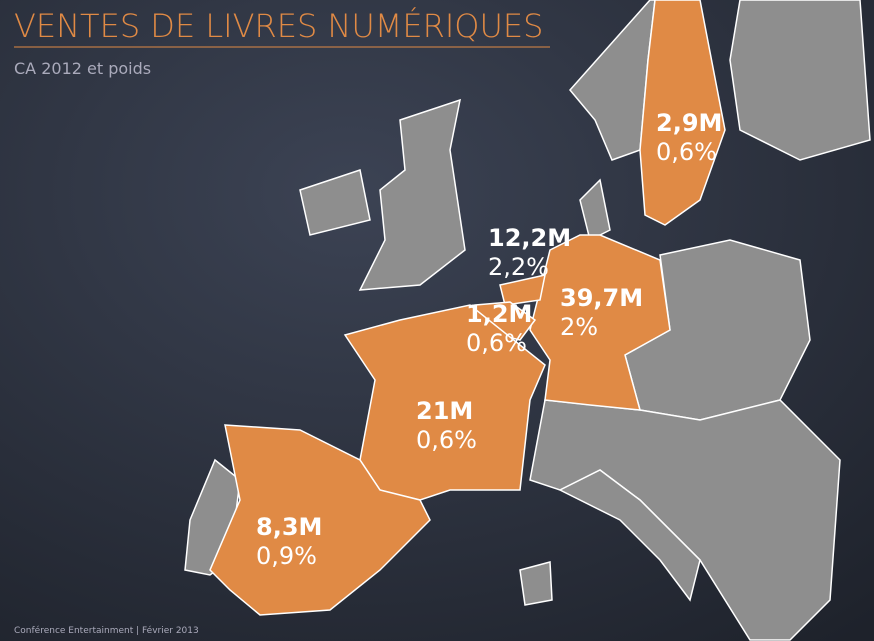 The width and height of the screenshot is (874, 641). I want to click on germany, so click(600, 322).